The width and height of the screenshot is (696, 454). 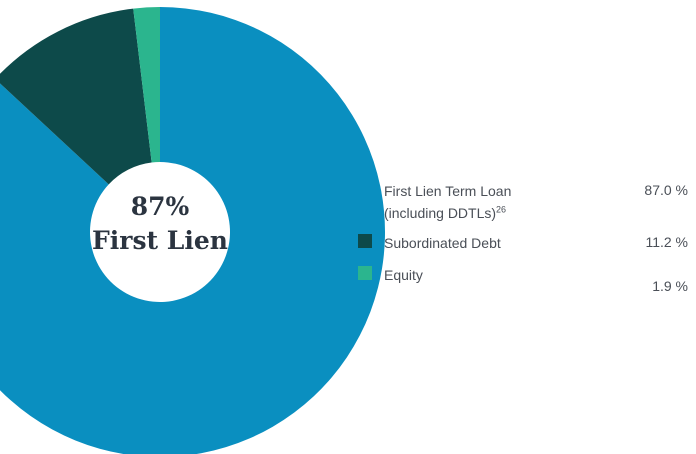 I want to click on donut-center-label: 87% First Lien, so click(x=160, y=224).